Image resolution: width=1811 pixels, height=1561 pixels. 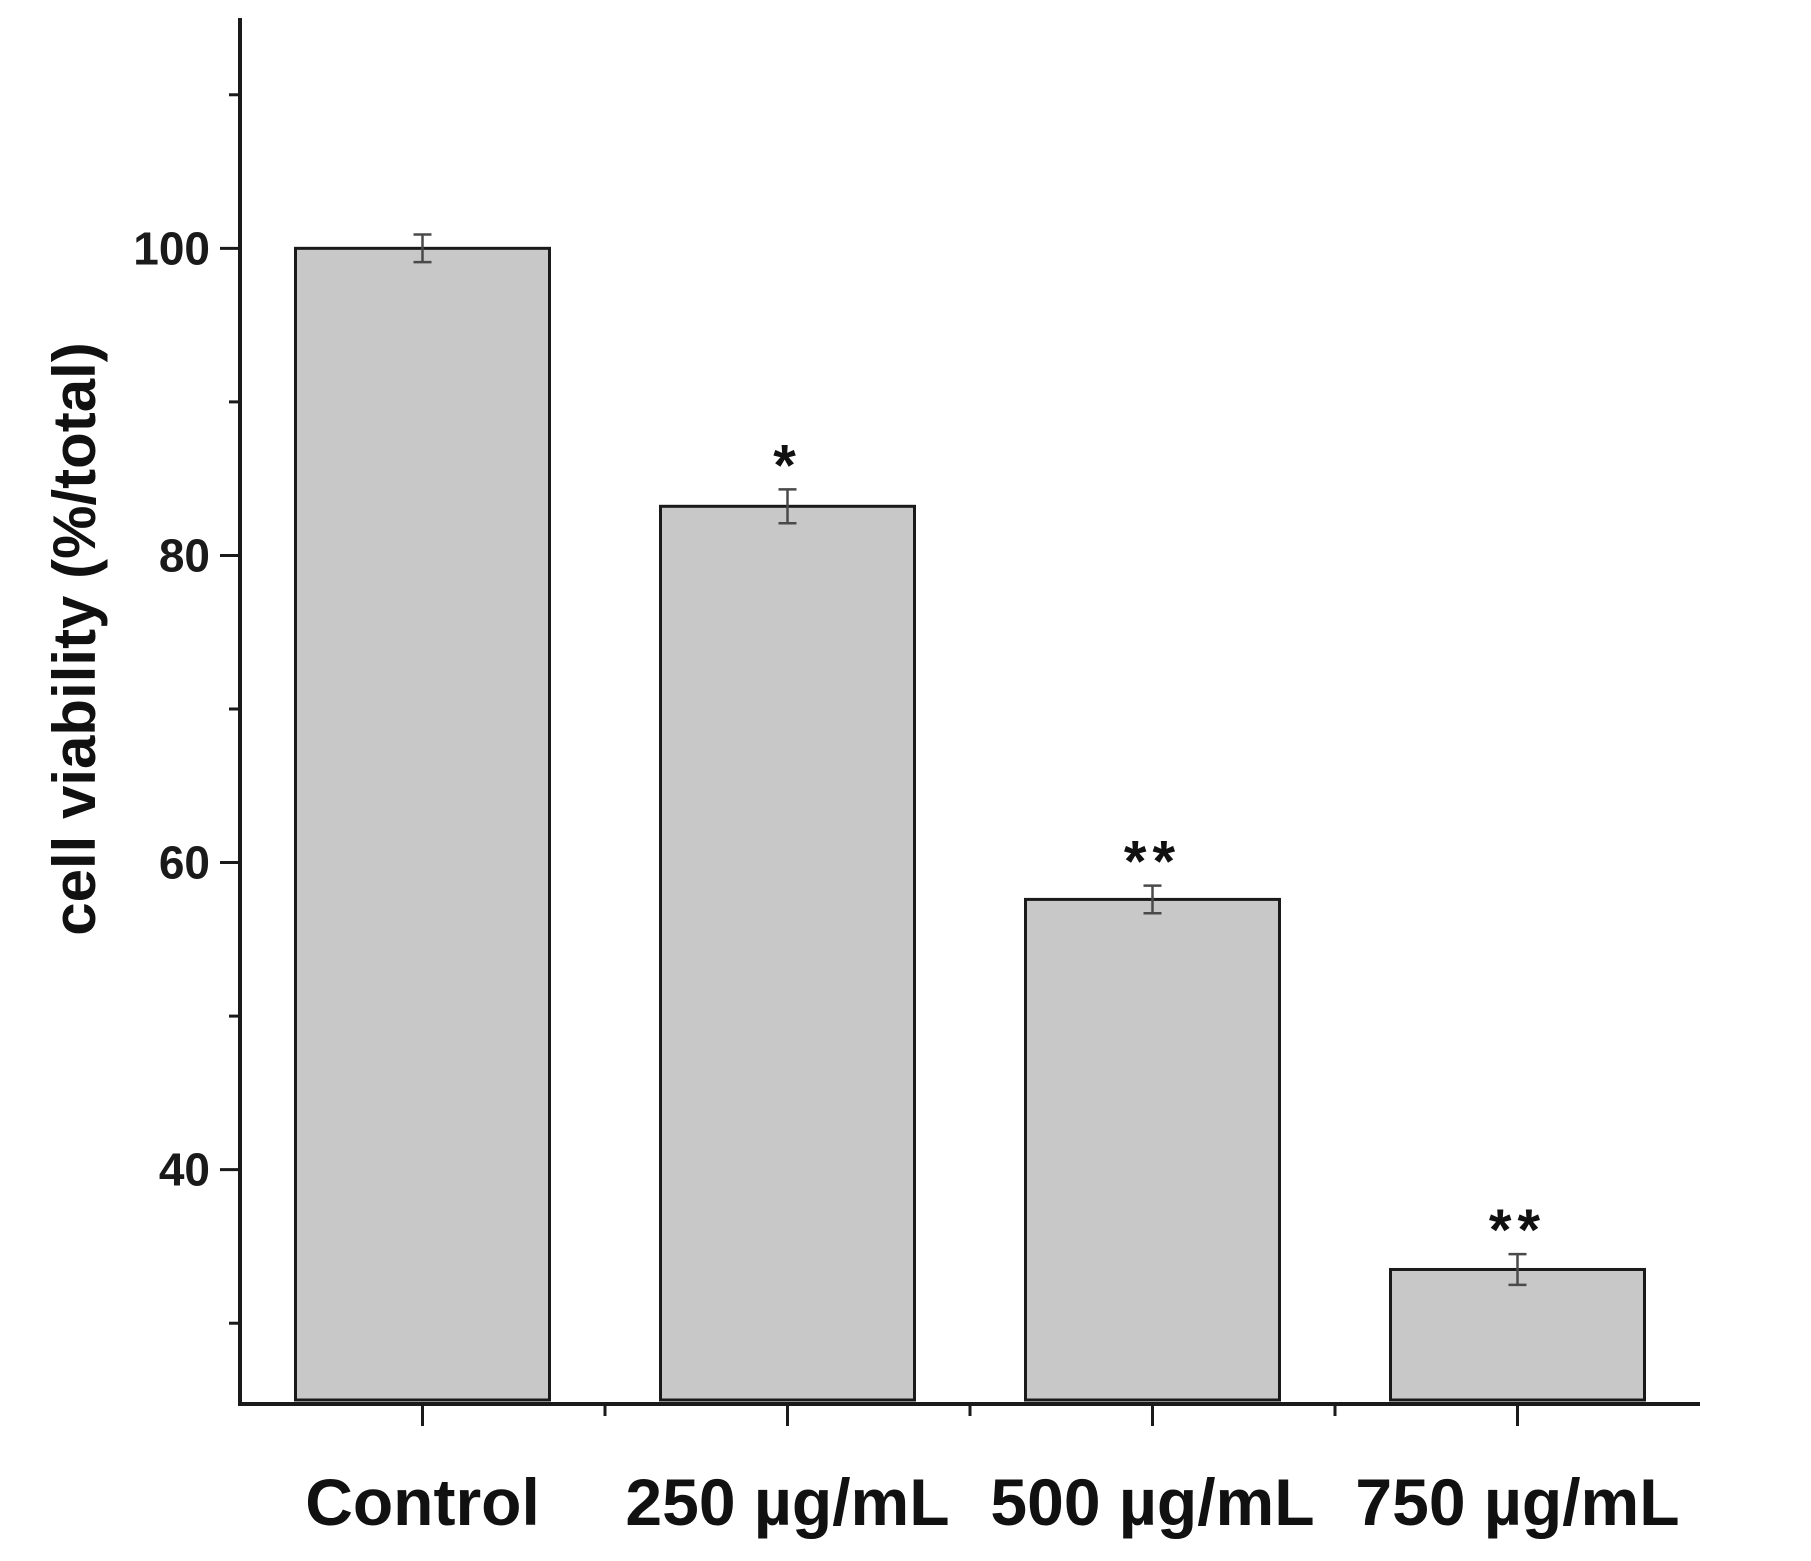 I want to click on significance-marker-3: **, so click(x=1517, y=1230).